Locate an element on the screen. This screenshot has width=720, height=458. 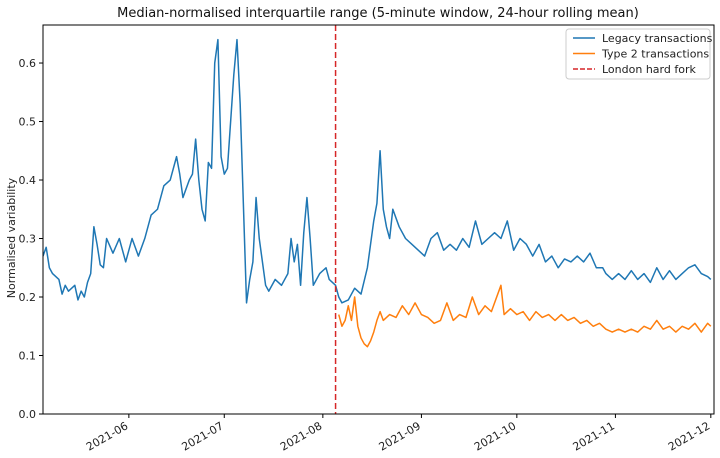
legend-box is located at coordinates (638, 54).